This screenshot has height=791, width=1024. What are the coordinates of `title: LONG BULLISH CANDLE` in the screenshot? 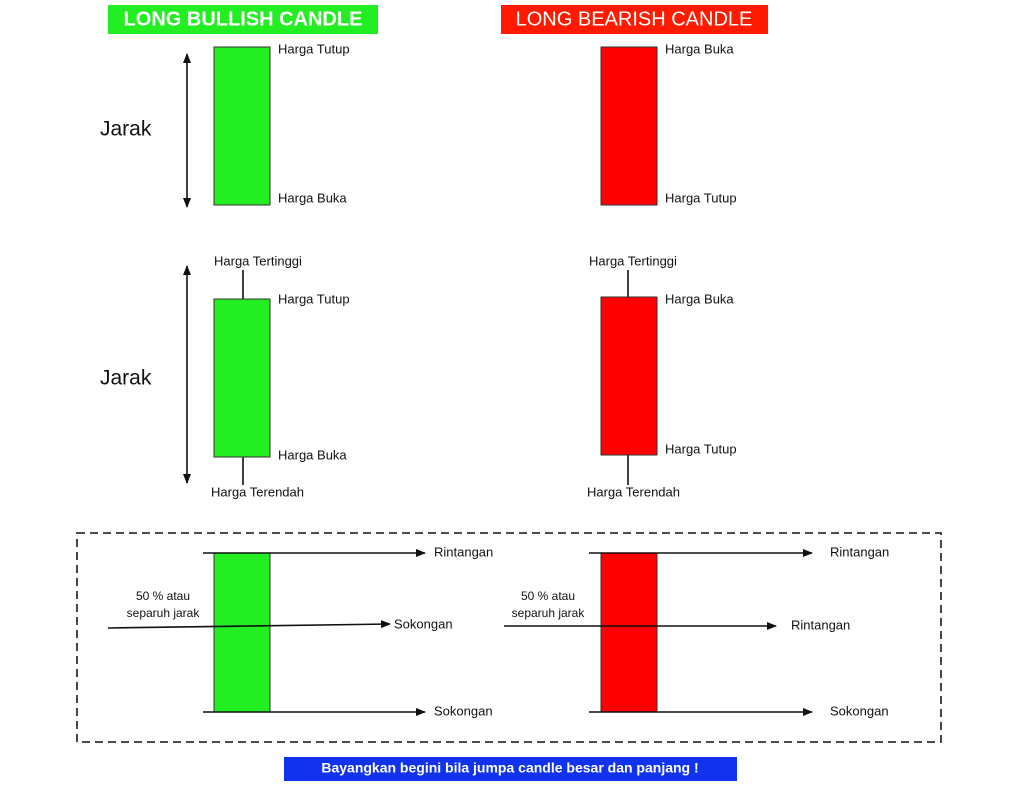 It's located at (243, 19).